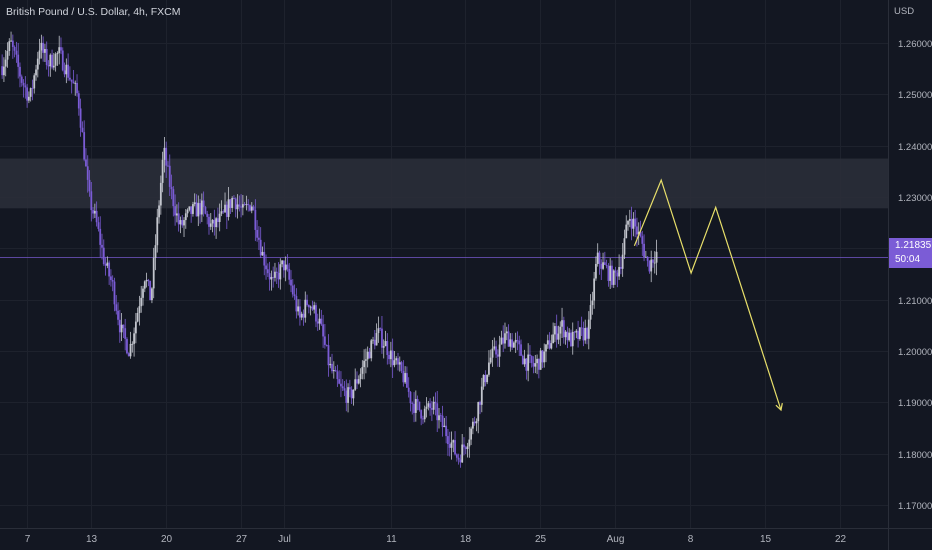 This screenshot has width=932, height=550. I want to click on time-tick-label: 22, so click(841, 539).